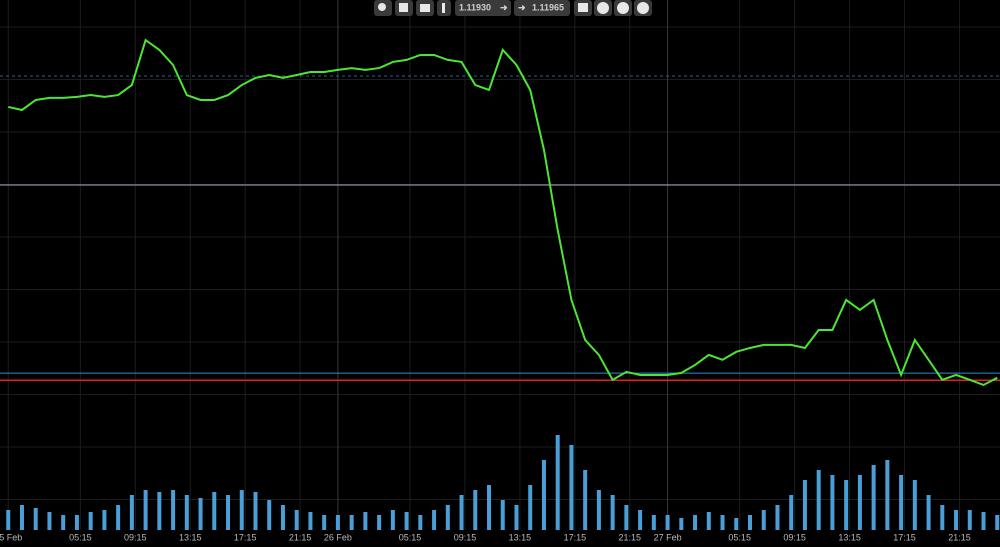 Image resolution: width=1000 pixels, height=547 pixels. I want to click on facebook-icon, so click(603, 8).